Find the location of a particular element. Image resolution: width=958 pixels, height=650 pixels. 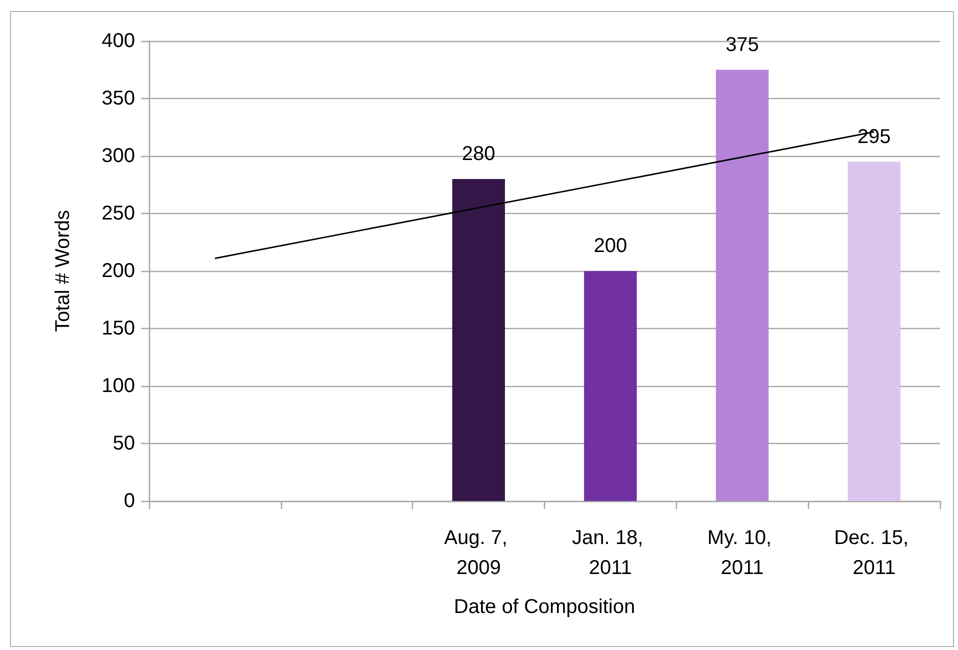

y-tick-label: 150 is located at coordinates (118, 329).